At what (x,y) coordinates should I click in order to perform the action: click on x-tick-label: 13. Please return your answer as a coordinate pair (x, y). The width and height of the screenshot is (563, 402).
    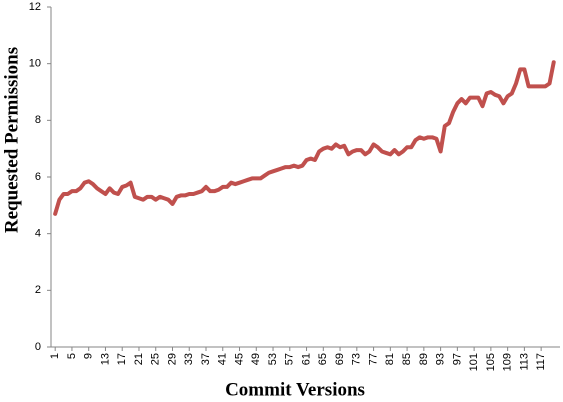
    Looking at the image, I should click on (105, 359).